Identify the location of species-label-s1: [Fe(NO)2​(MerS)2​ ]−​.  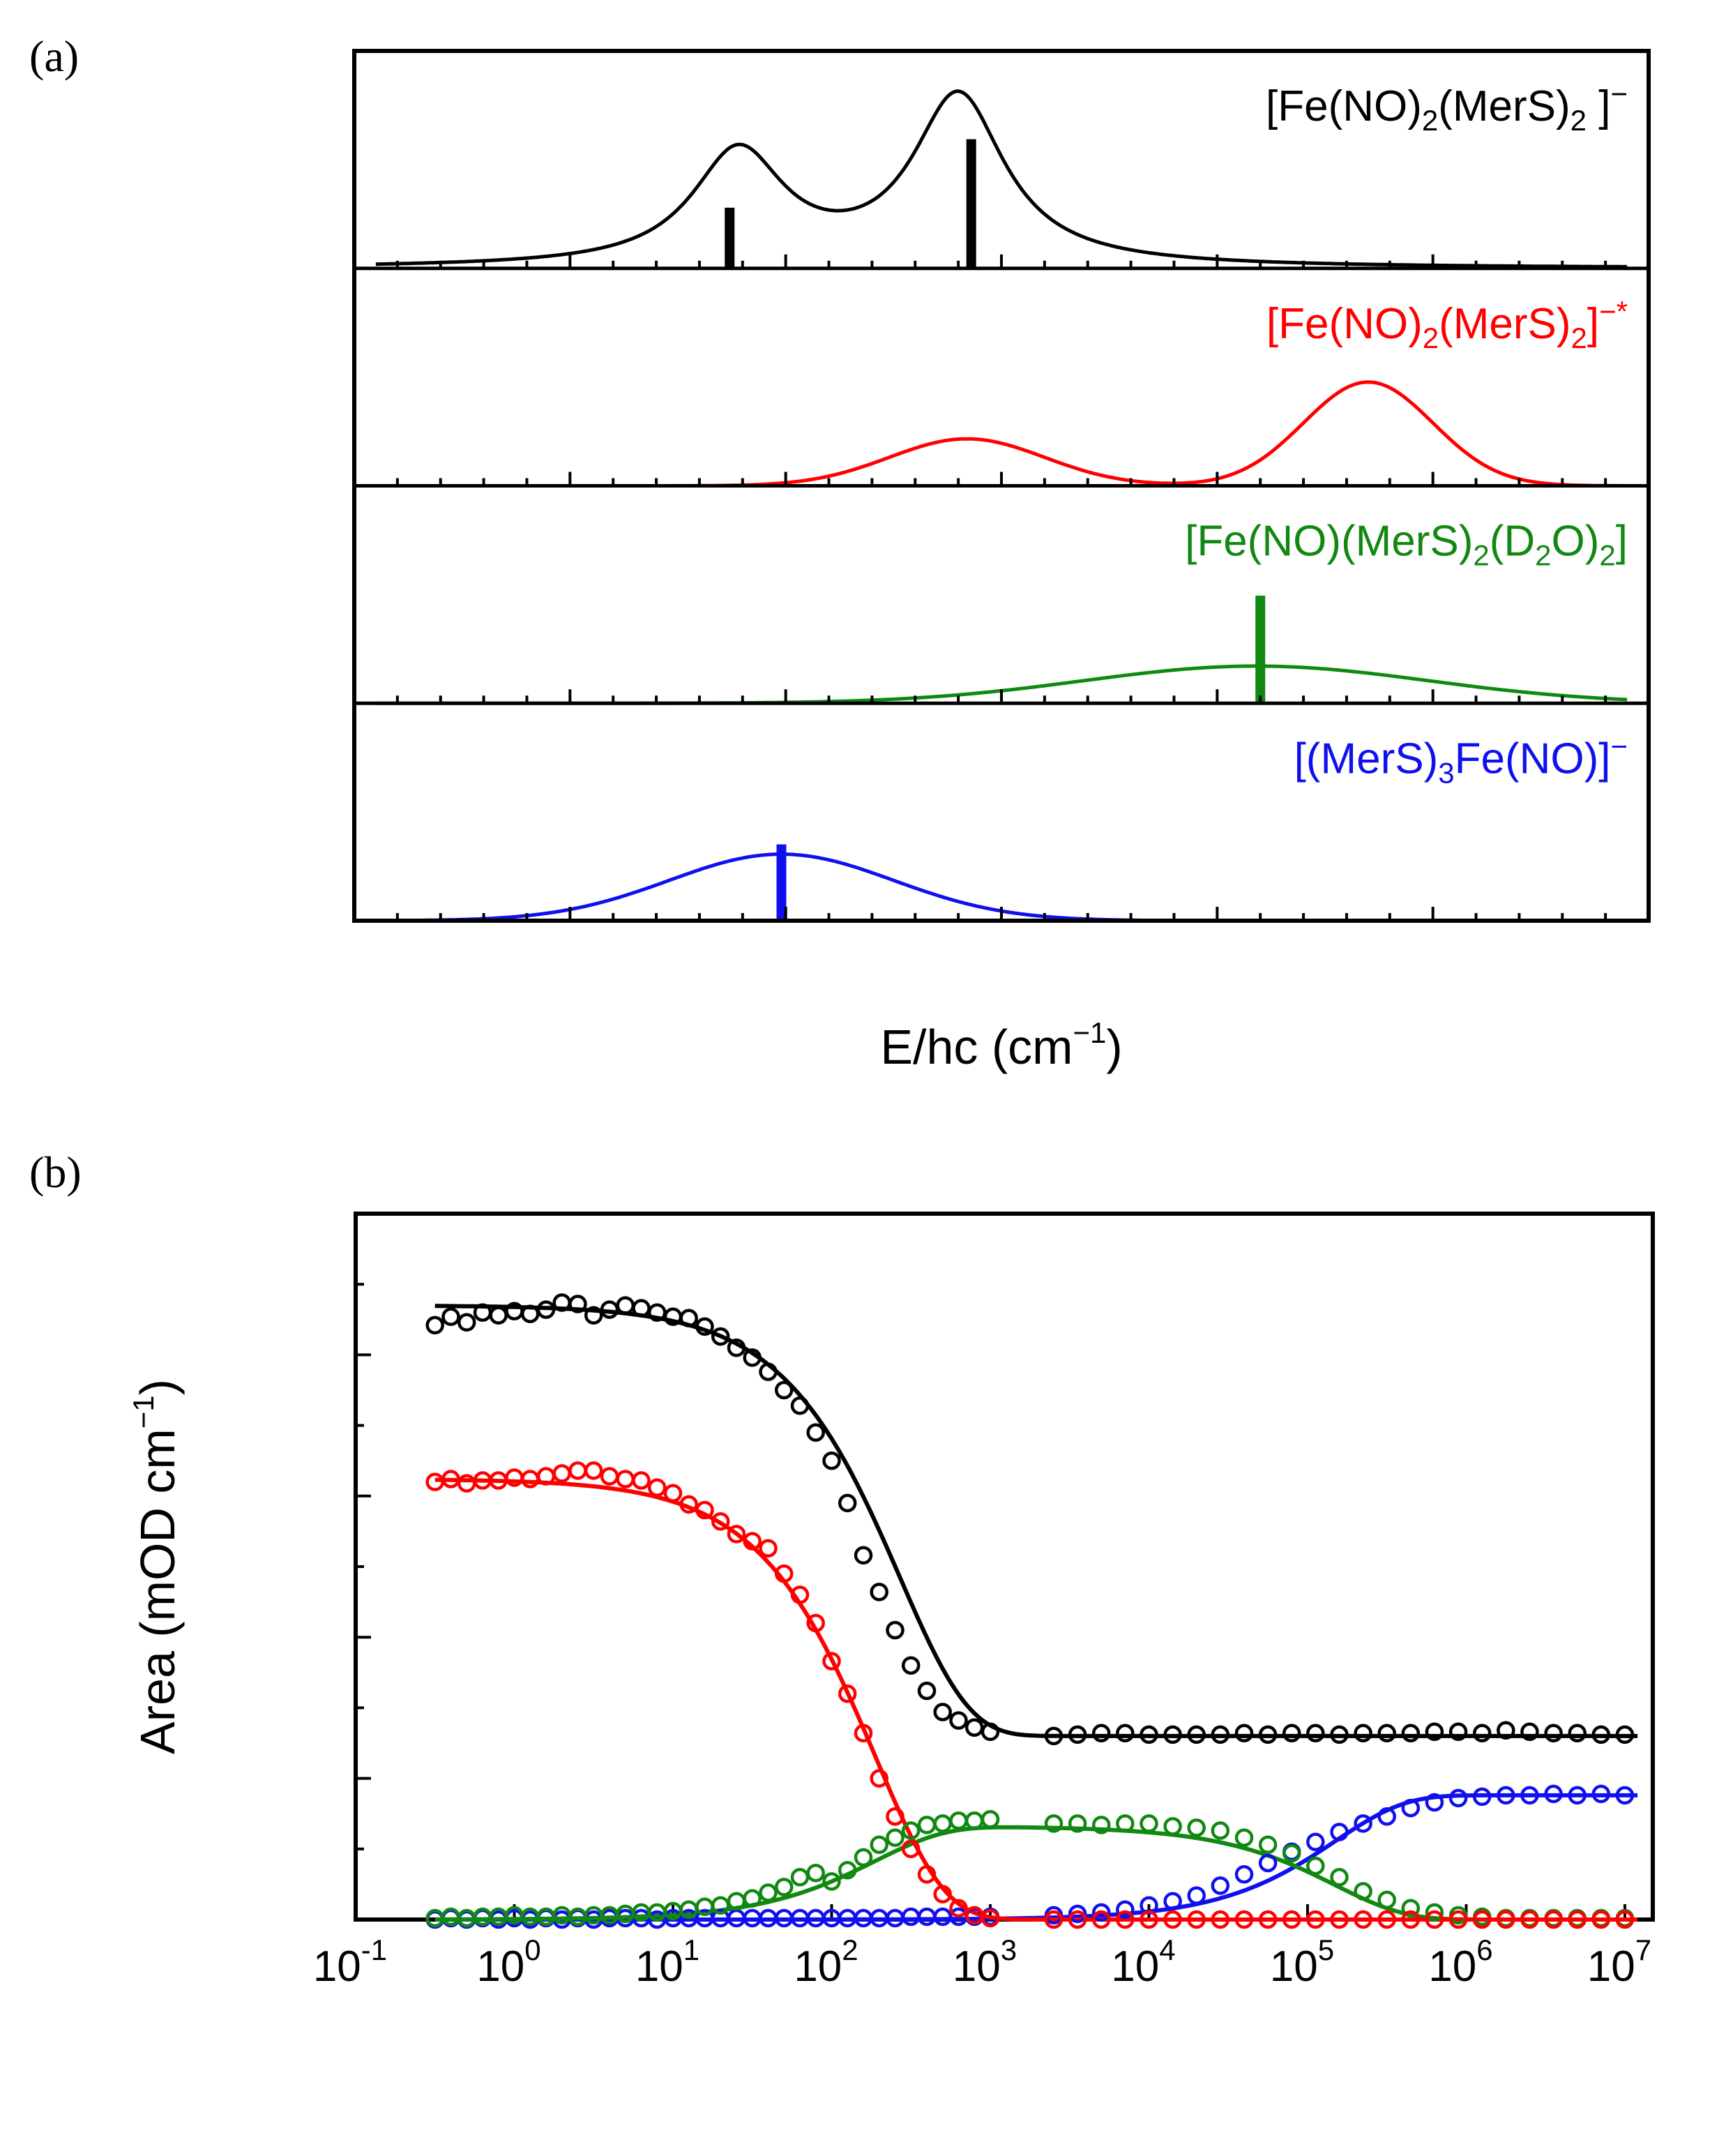
(1447, 107).